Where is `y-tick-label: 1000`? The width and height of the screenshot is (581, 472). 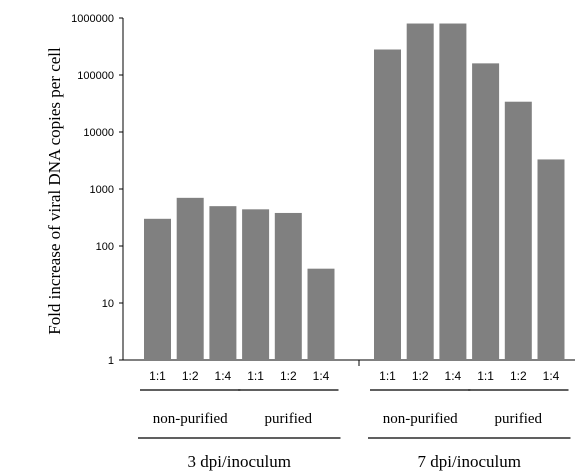
y-tick-label: 1000 is located at coordinates (102, 190).